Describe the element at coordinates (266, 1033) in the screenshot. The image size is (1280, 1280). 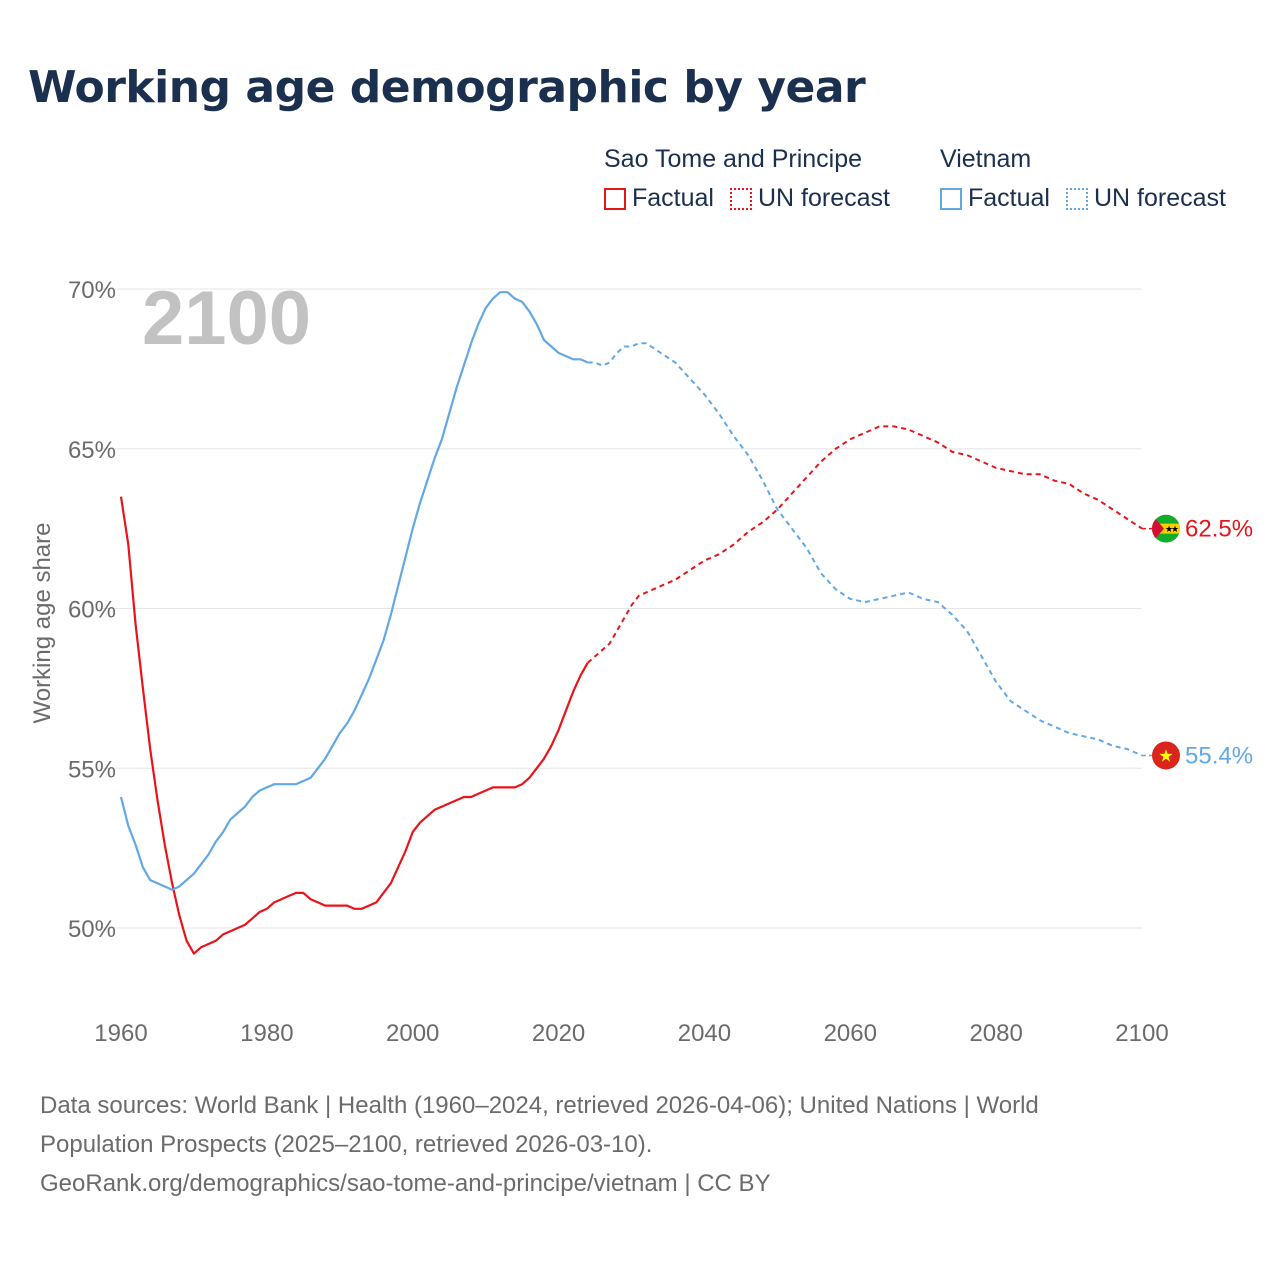
I see `x-tick-label: 1980` at that location.